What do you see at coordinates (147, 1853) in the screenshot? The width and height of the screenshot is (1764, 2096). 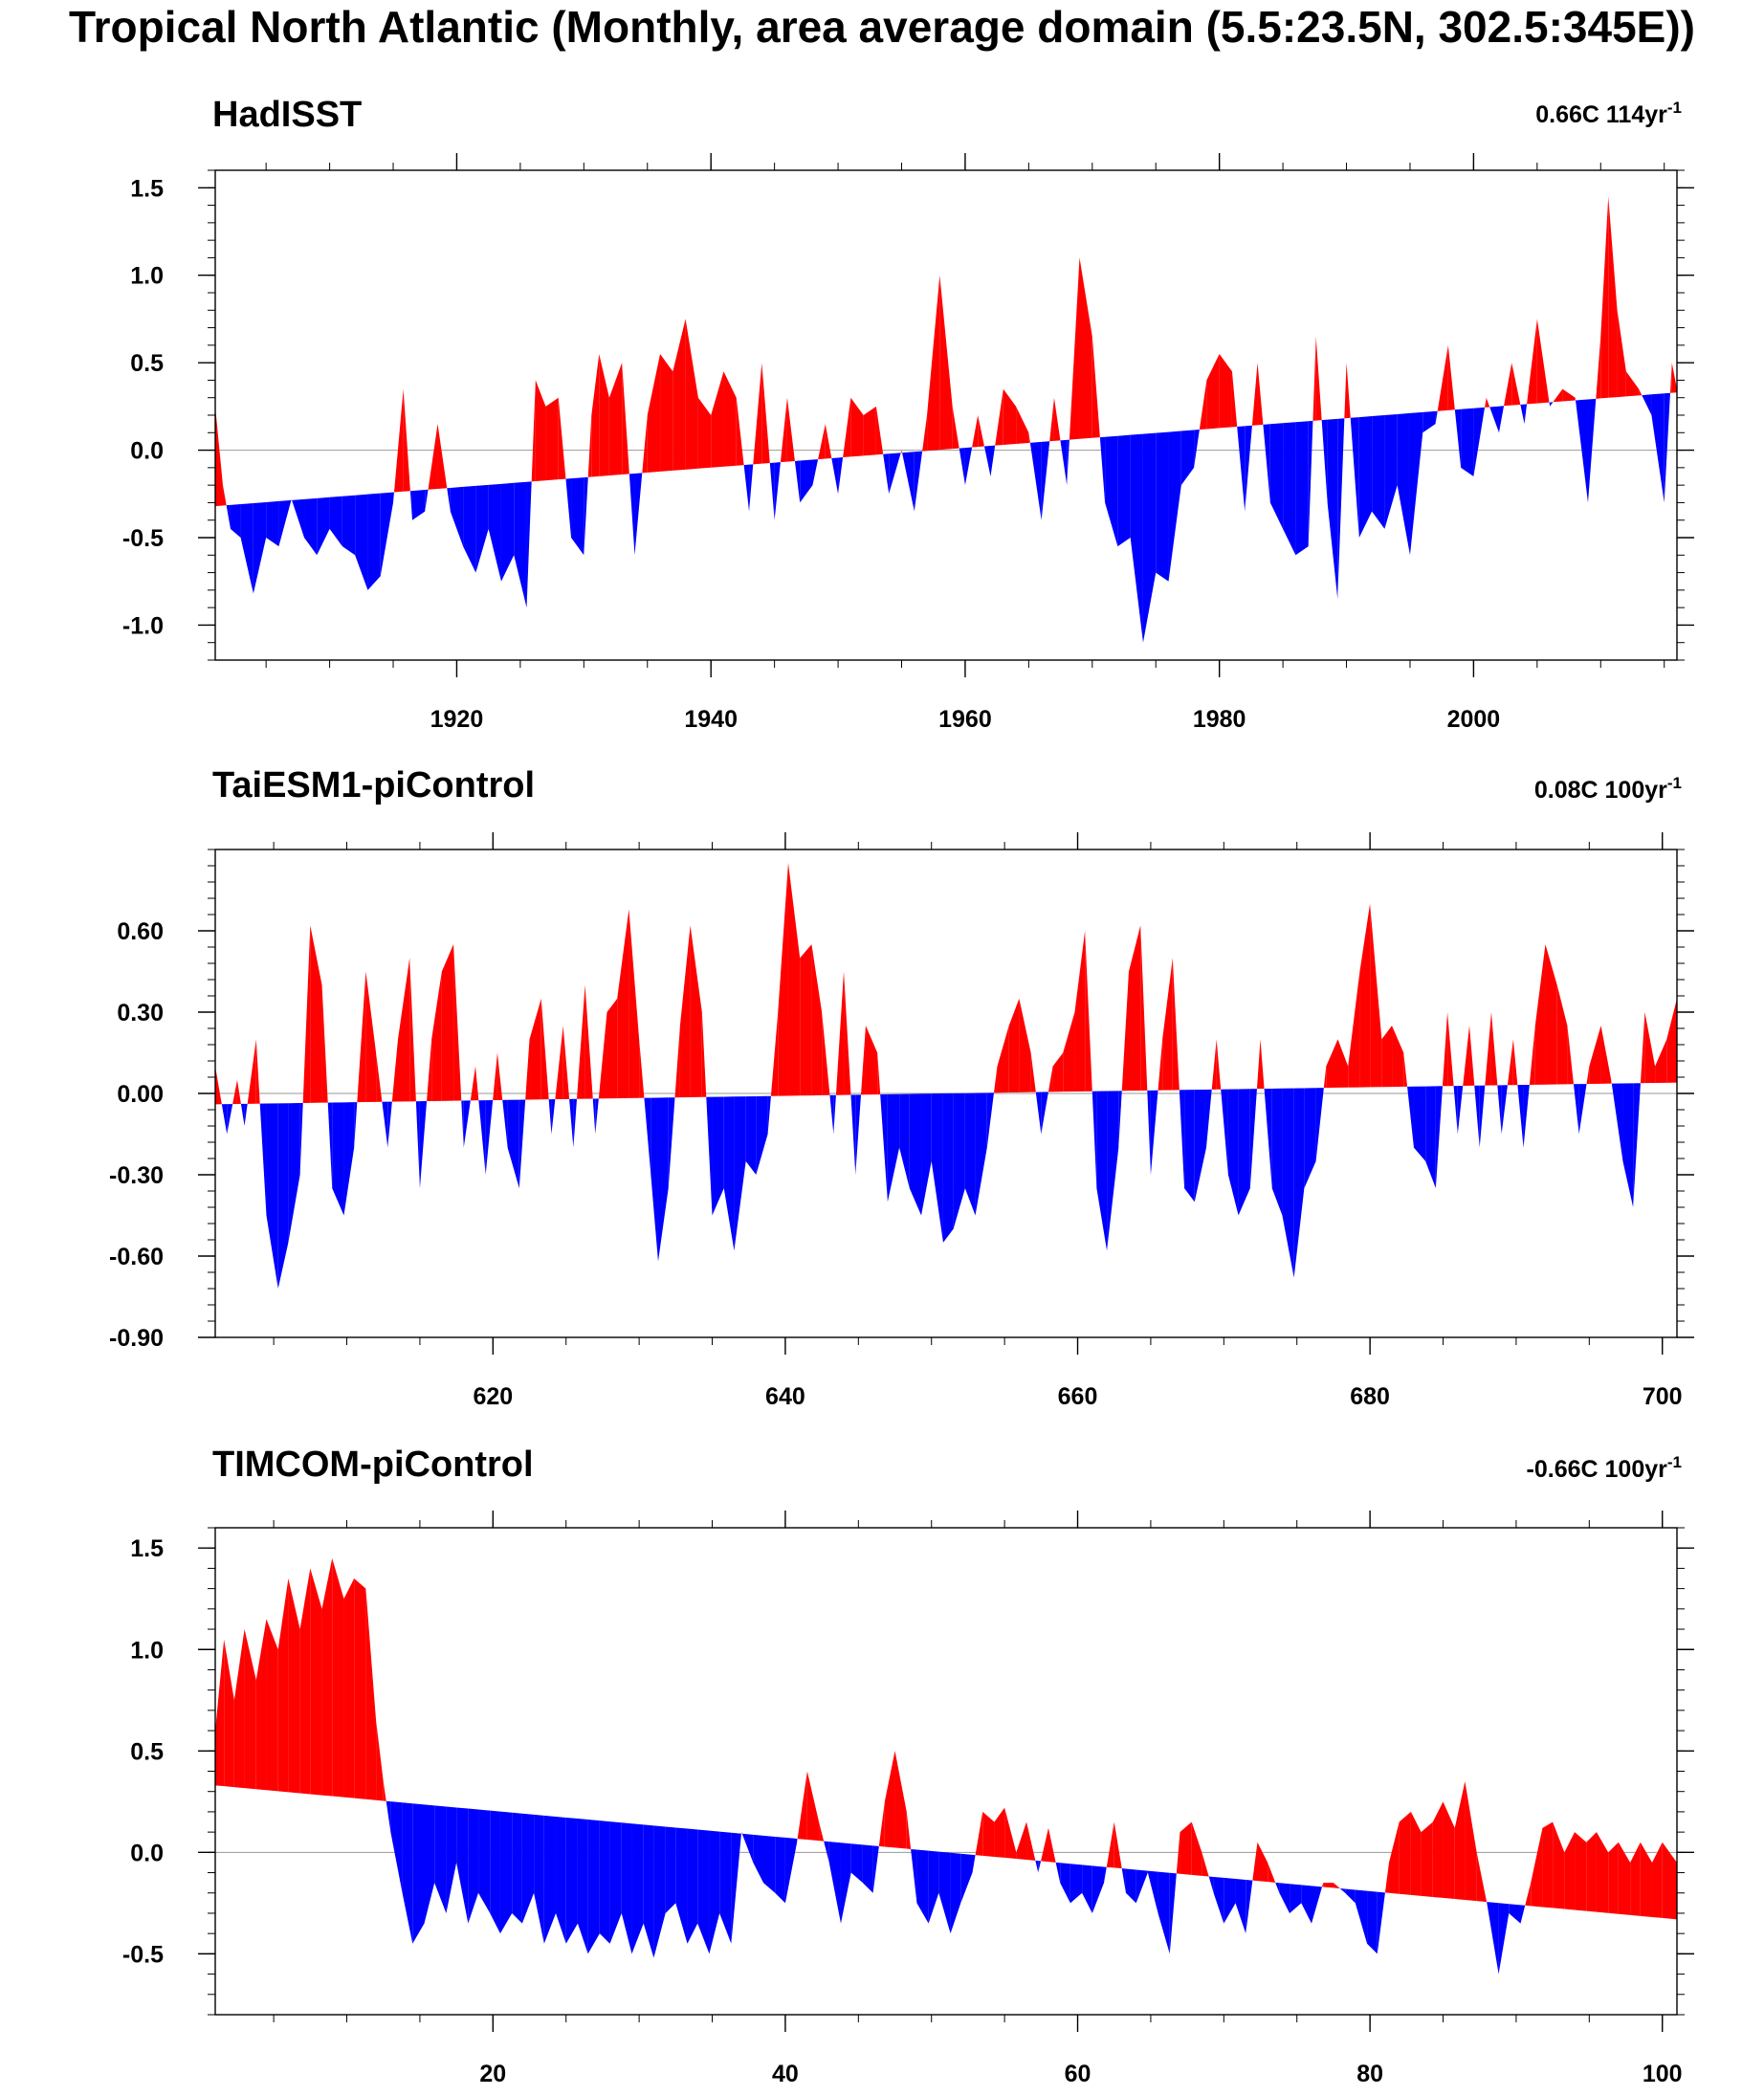 I see `y-tick-label: 0.0` at bounding box center [147, 1853].